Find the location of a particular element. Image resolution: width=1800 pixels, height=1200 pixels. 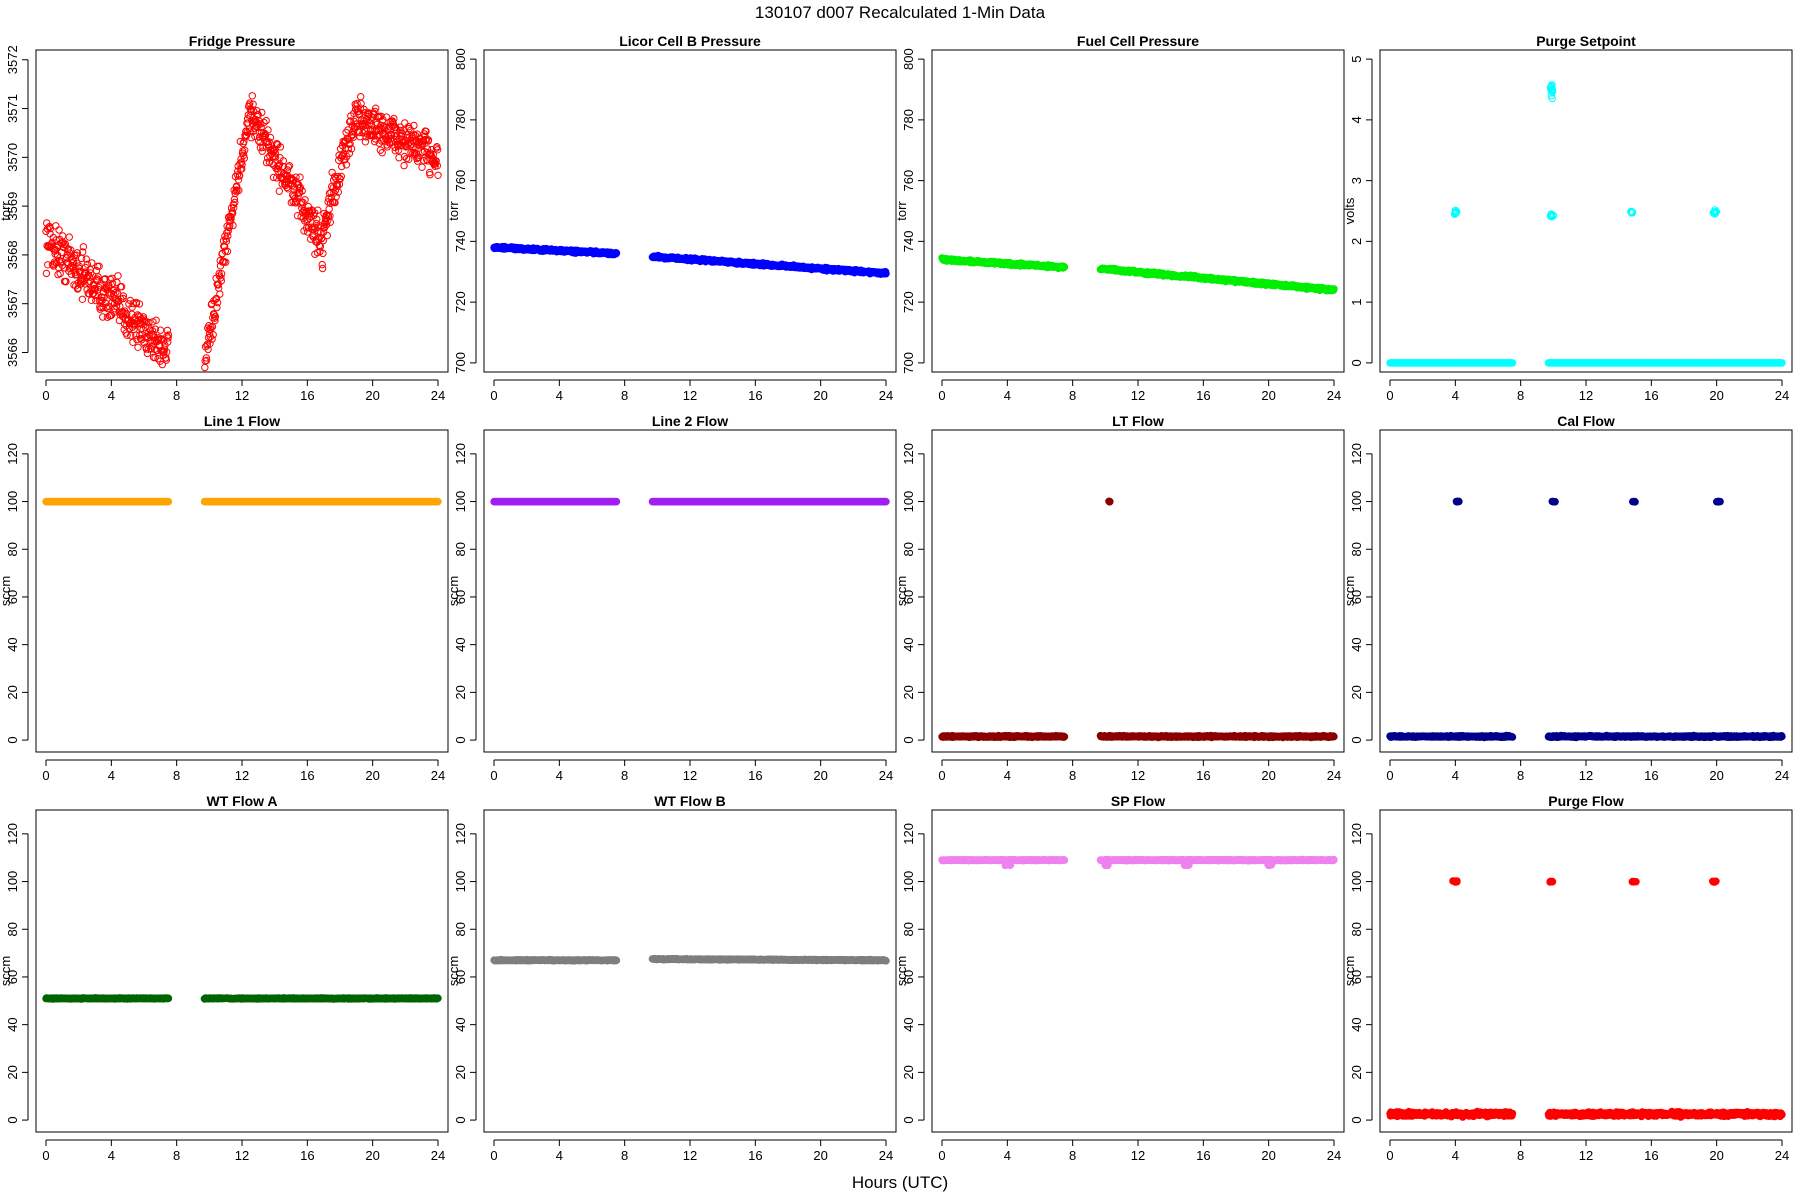

y-axis-label: torr is located at coordinates (453, 211).